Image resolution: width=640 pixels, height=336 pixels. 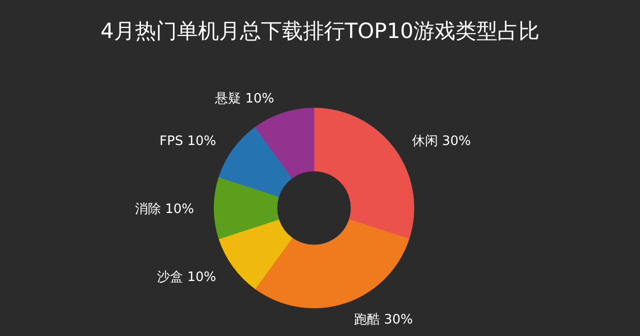 I want to click on slice-label: 消除 10%, so click(x=164, y=209).